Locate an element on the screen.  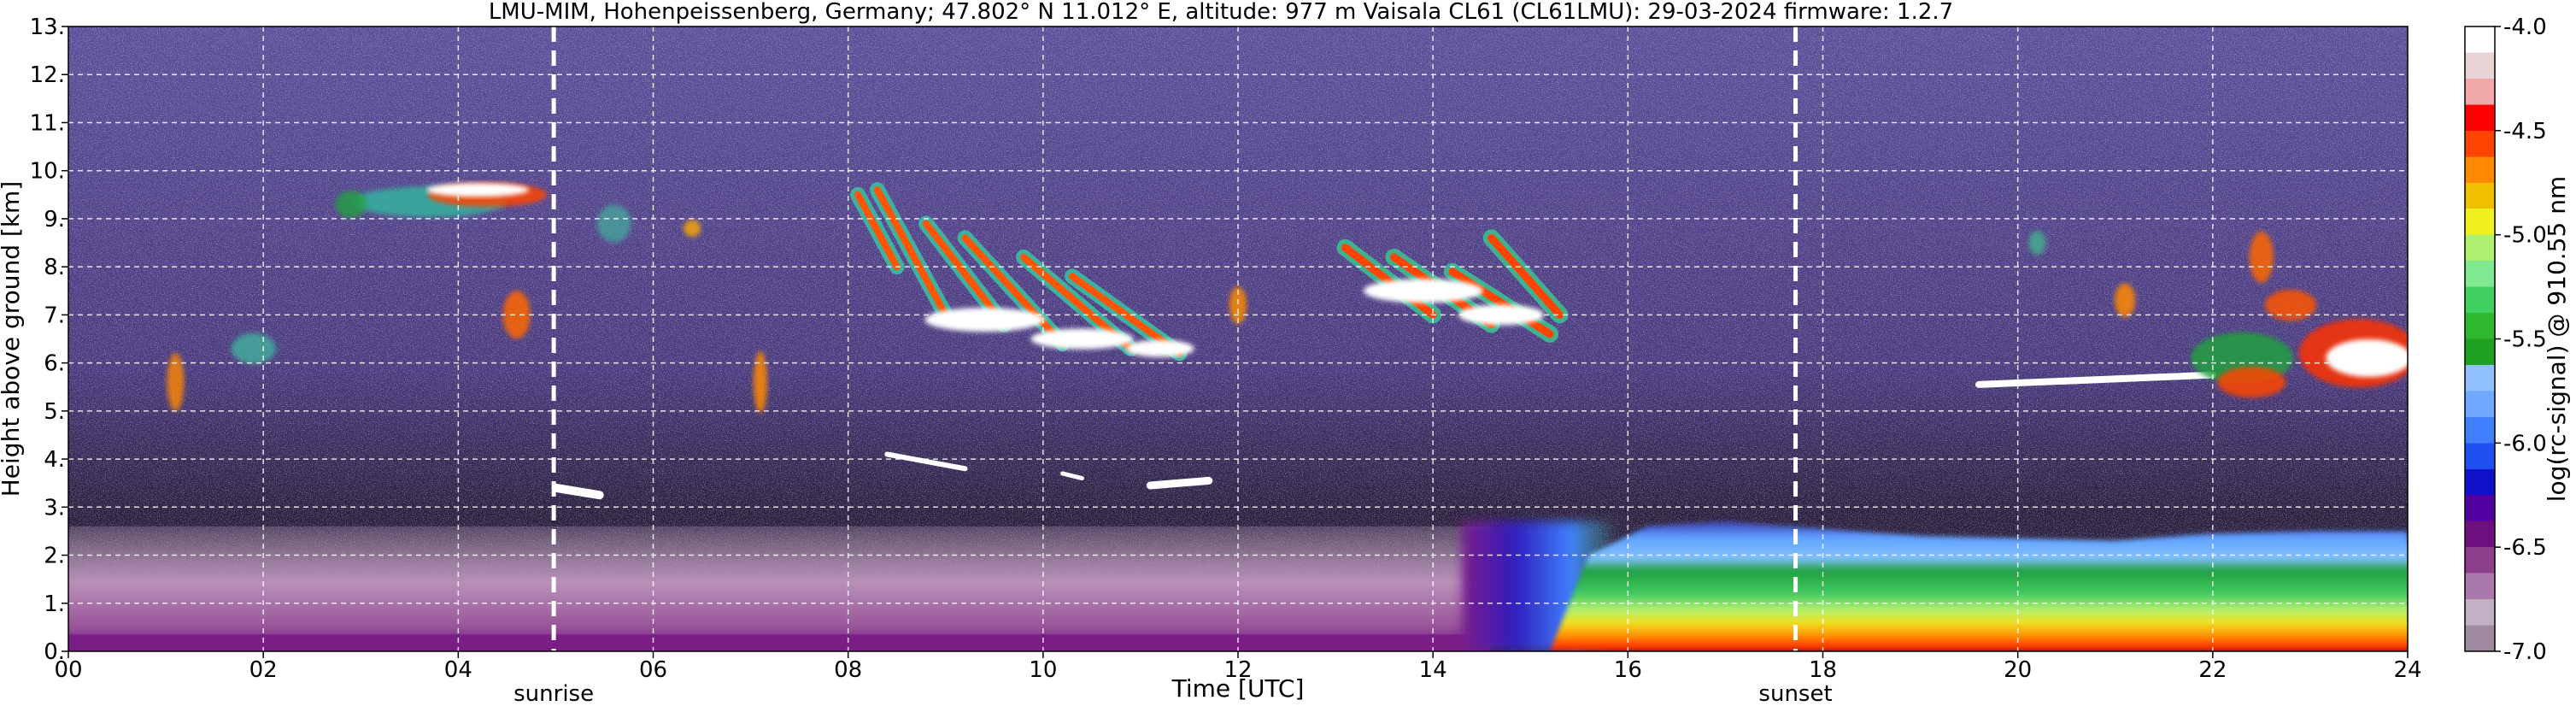
y-axis: 0. 1. 2. 3. 4. 5. 6. 7. 8. 9. 10. 11. 12. 13. is located at coordinates (49, 340).